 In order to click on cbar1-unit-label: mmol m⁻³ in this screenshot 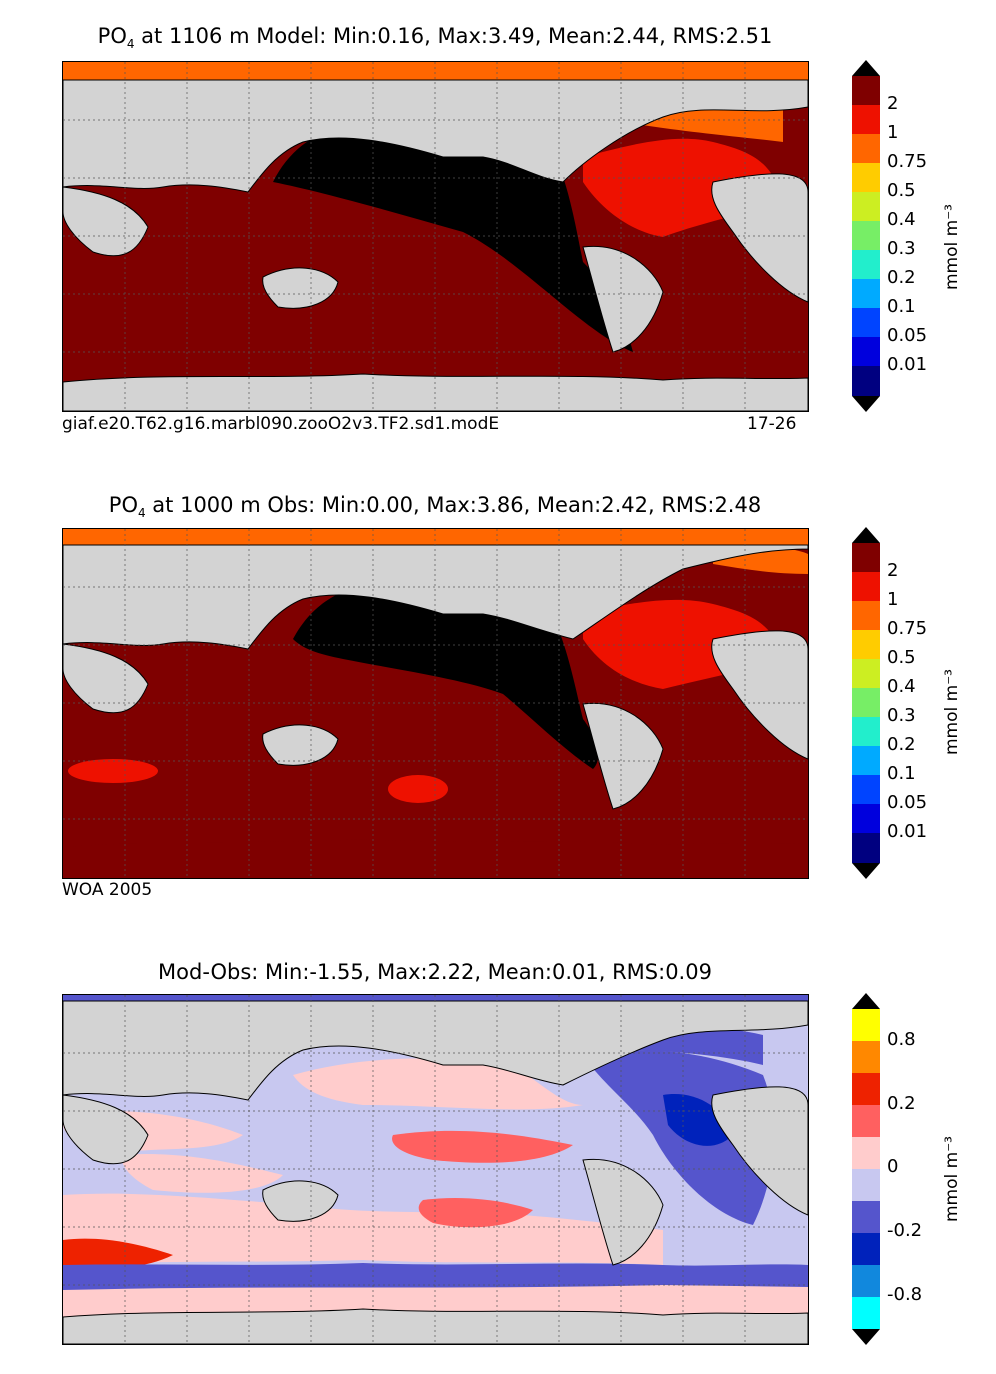, I will do `click(952, 247)`.